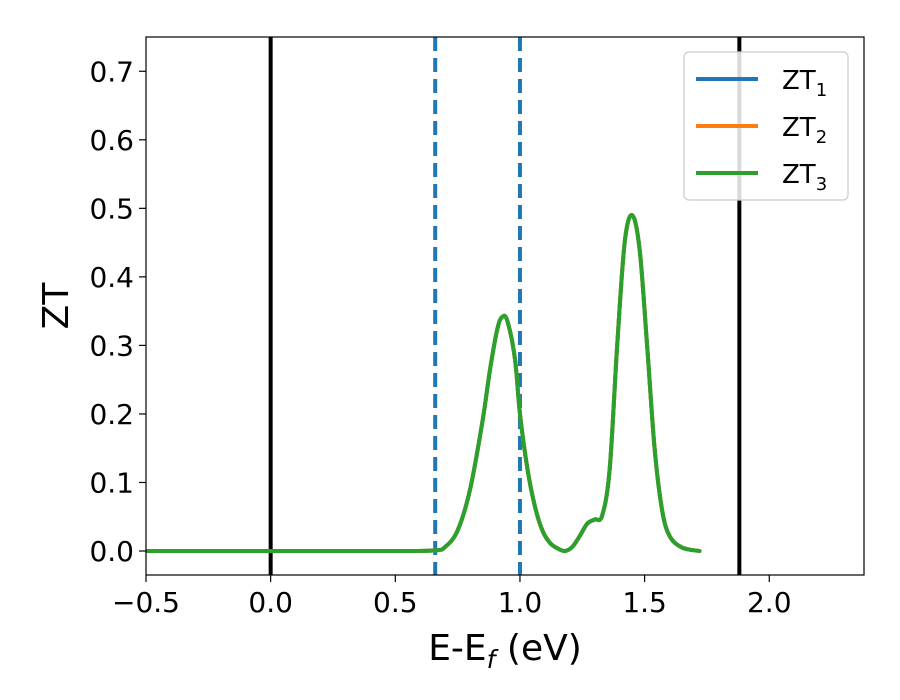  I want to click on y-tick-label-5: 0.5, so click(111, 208).